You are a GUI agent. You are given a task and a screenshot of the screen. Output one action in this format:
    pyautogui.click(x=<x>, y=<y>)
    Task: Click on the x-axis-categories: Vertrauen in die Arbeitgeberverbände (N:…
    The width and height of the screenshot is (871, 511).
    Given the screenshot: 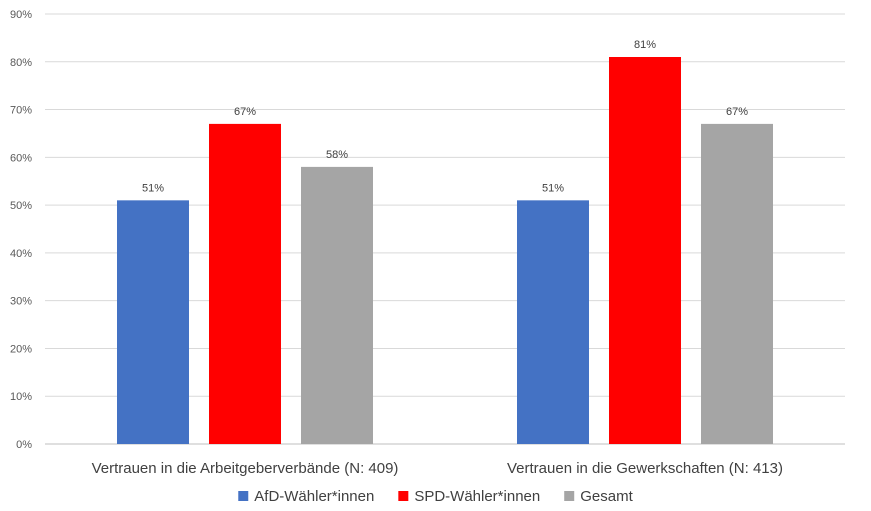 What is the action you would take?
    pyautogui.click(x=437, y=468)
    